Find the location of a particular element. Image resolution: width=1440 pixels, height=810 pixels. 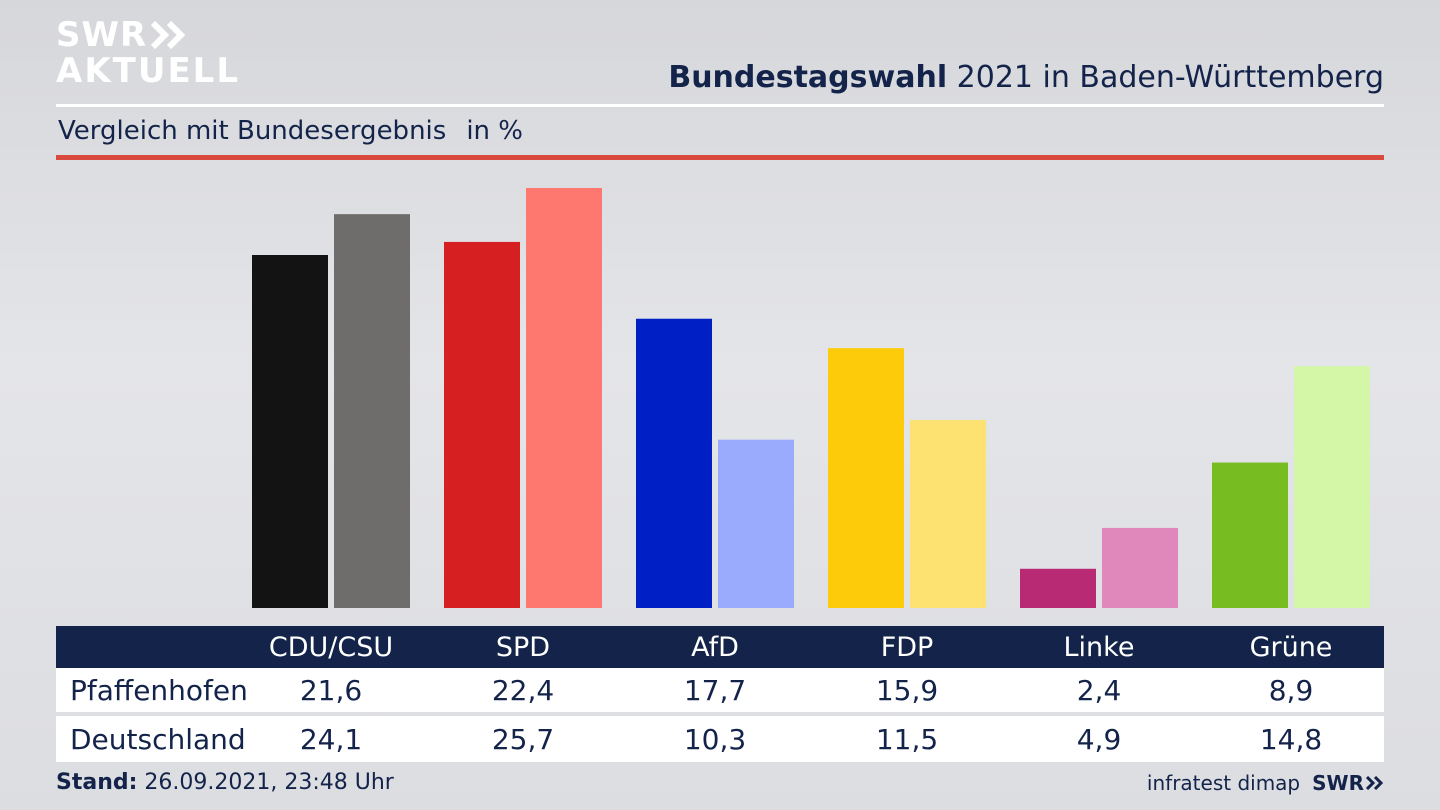

source-text: infratest dimap is located at coordinates (1223, 783).